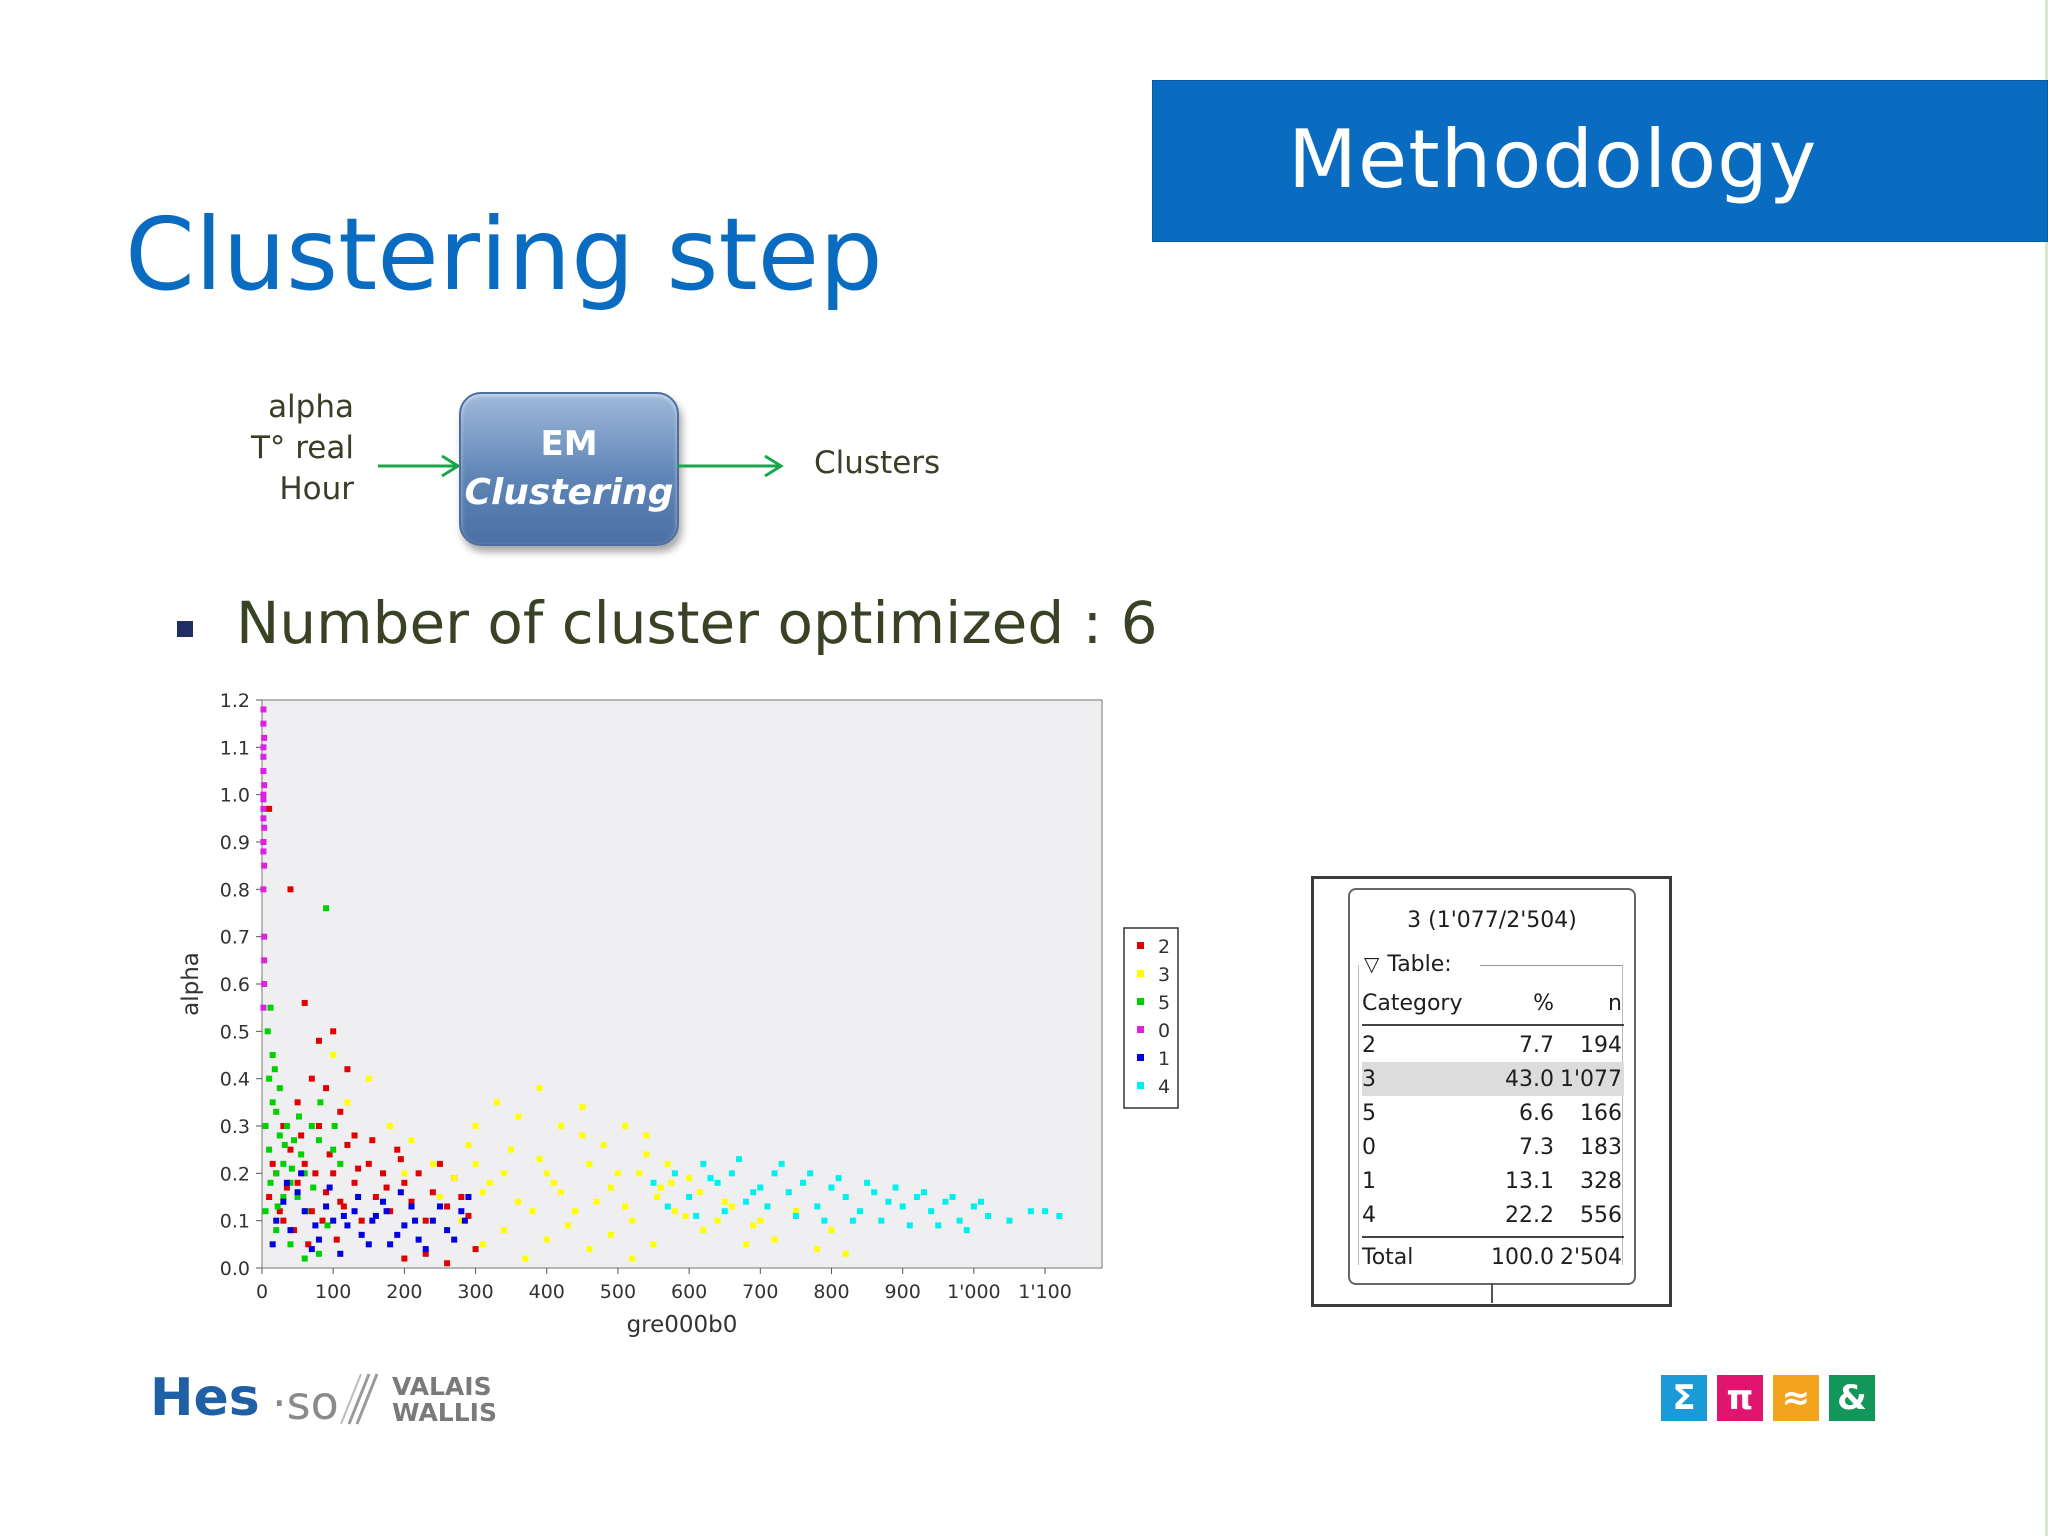 Image resolution: width=2048 pixels, height=1536 pixels. What do you see at coordinates (235, 748) in the screenshot?
I see `y-tick-label: 1.1` at bounding box center [235, 748].